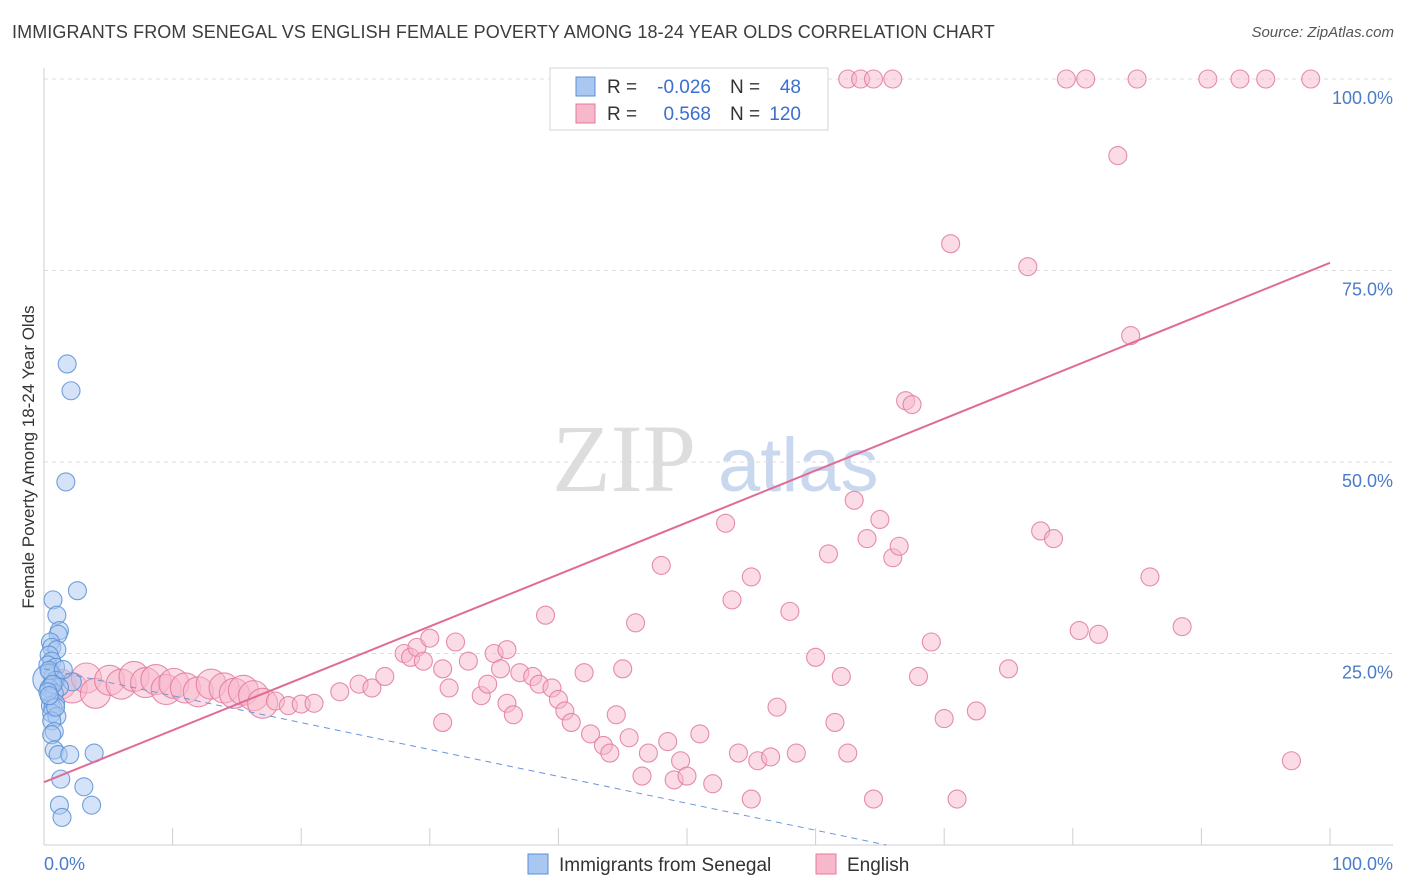  What do you see at coordinates (1362, 385) in the screenshot?
I see `y-axis-tick-labels: 25.0% 50.0% 75.0% 100.0%` at bounding box center [1362, 385].